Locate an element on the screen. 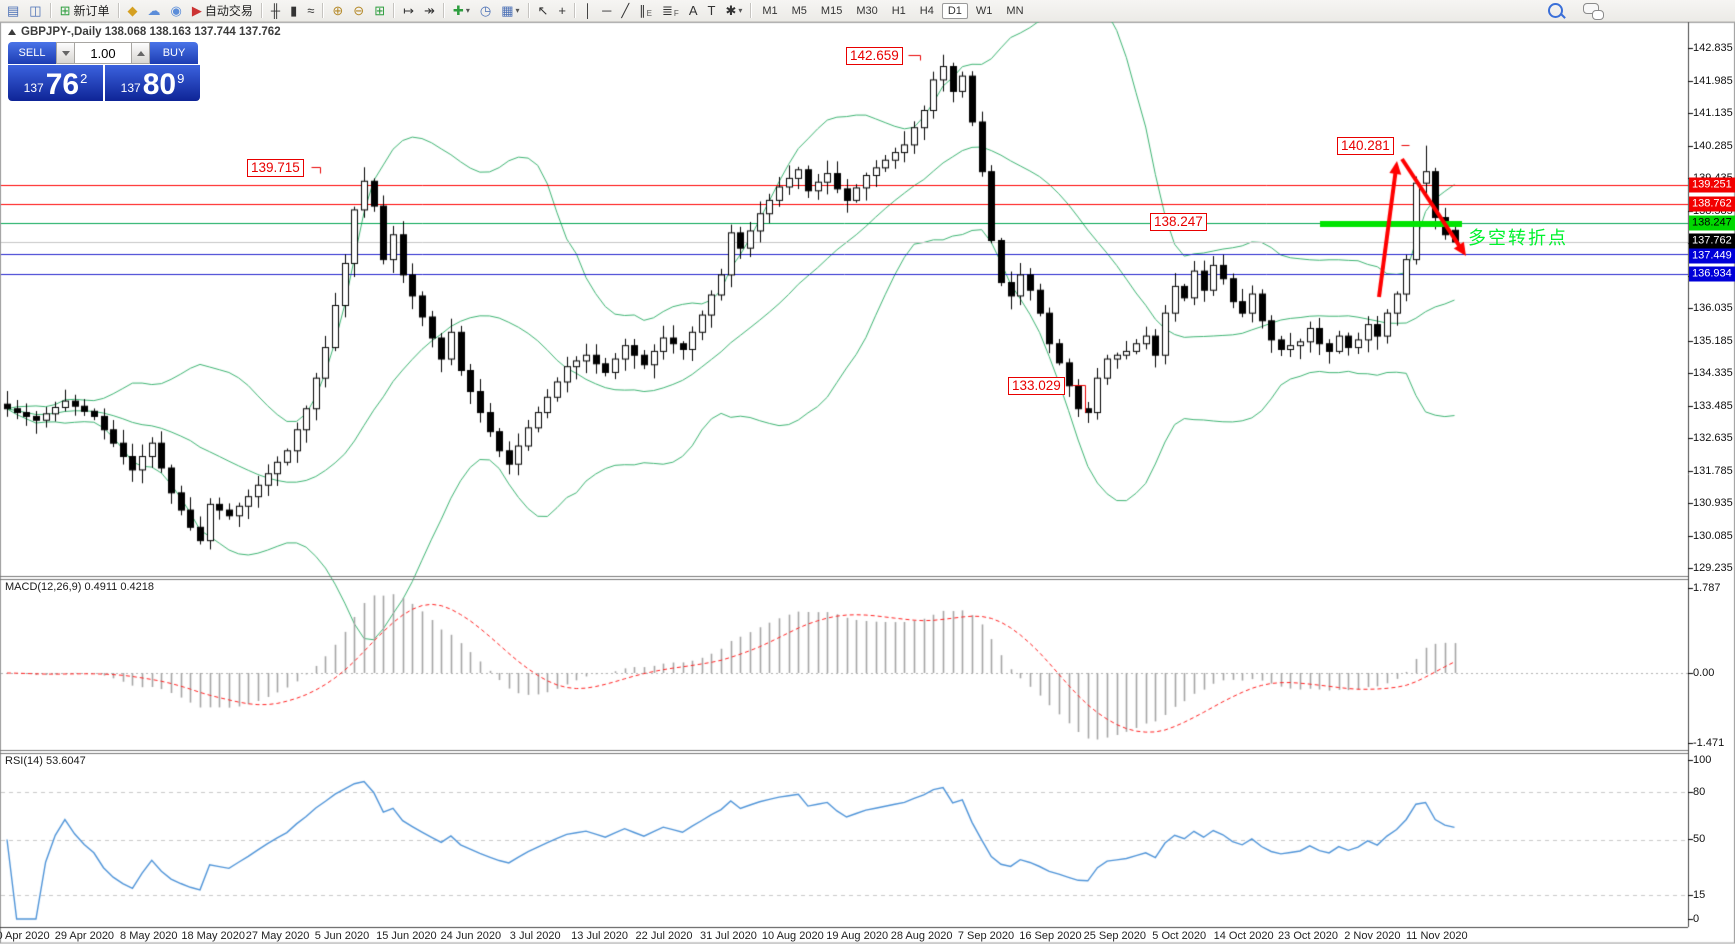 Image resolution: width=1735 pixels, height=944 pixels. timeframe-m5-button: M5 is located at coordinates (799, 10).